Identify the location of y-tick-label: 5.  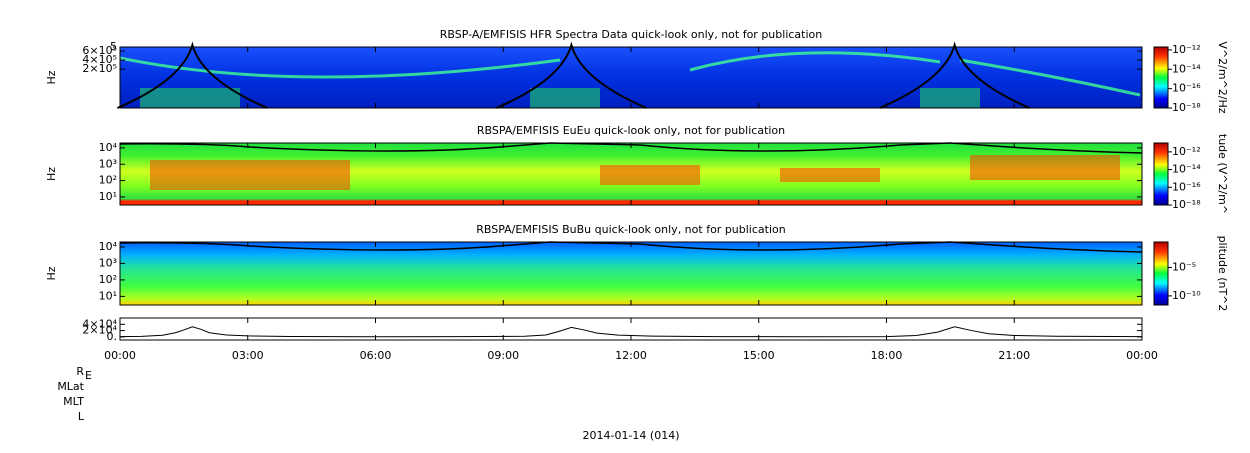
(113, 46).